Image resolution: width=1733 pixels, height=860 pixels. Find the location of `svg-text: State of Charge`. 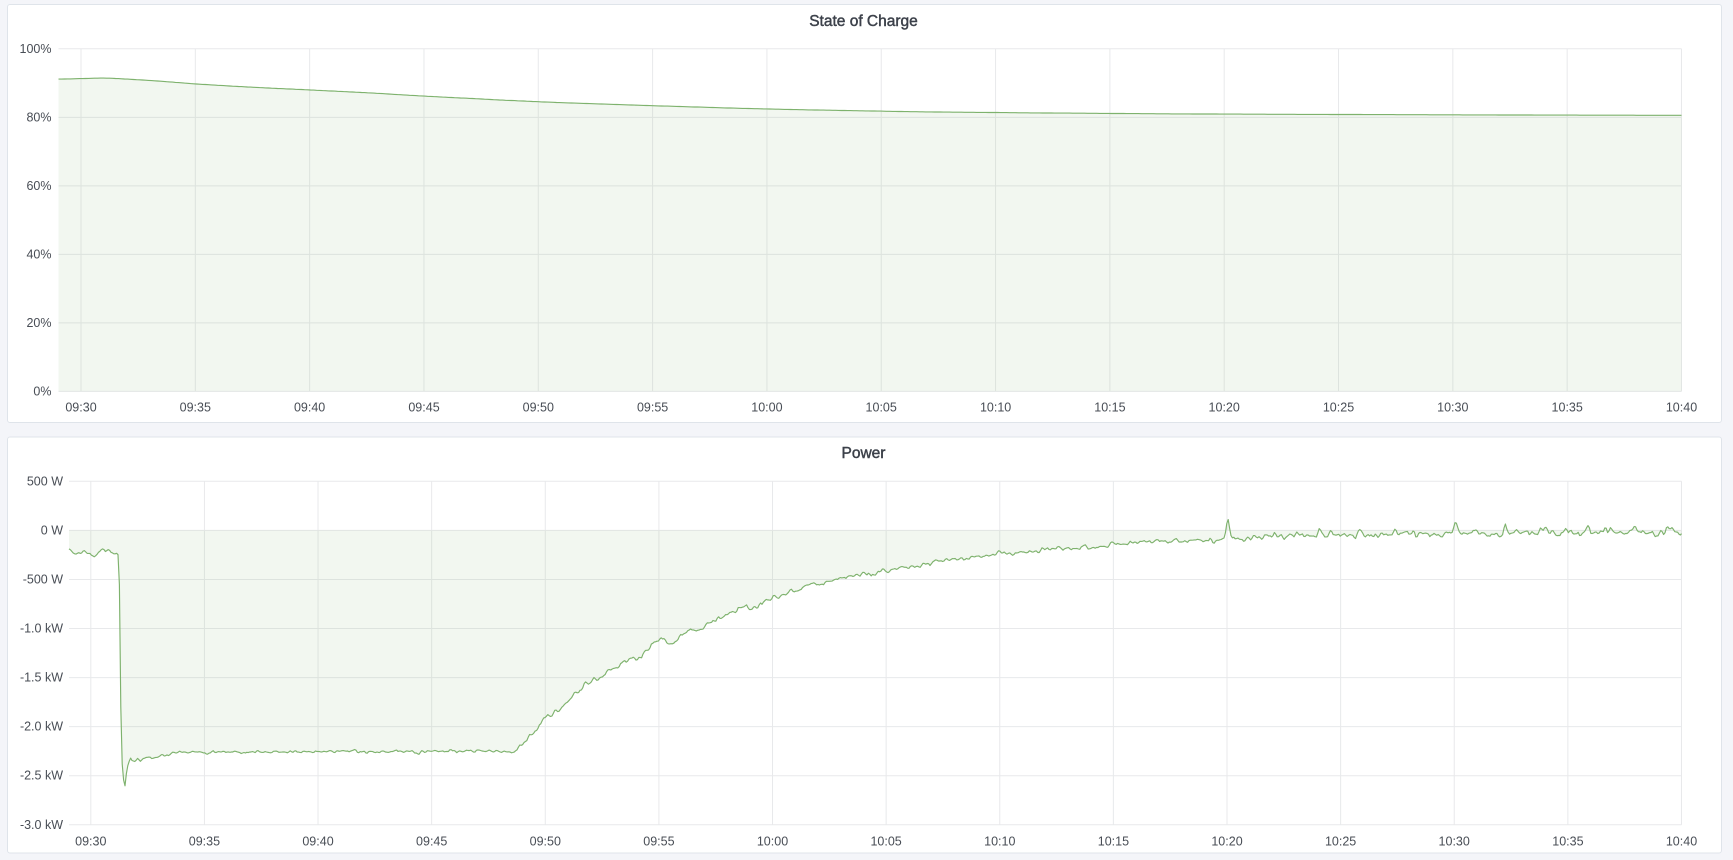

svg-text: State of Charge is located at coordinates (863, 21).